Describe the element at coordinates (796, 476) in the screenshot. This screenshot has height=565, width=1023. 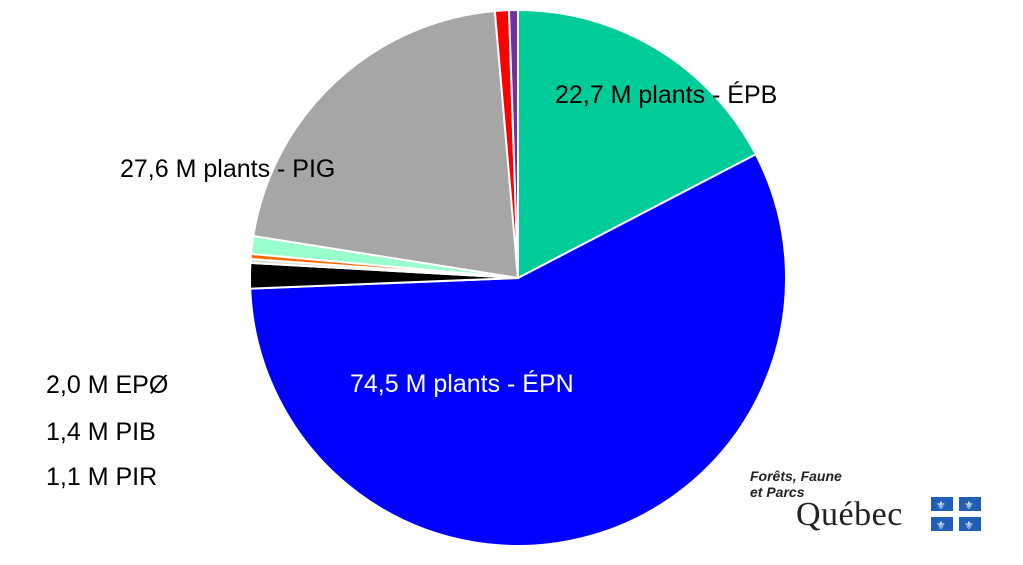
I see `logo-line-1: Forêts, Faune` at that location.